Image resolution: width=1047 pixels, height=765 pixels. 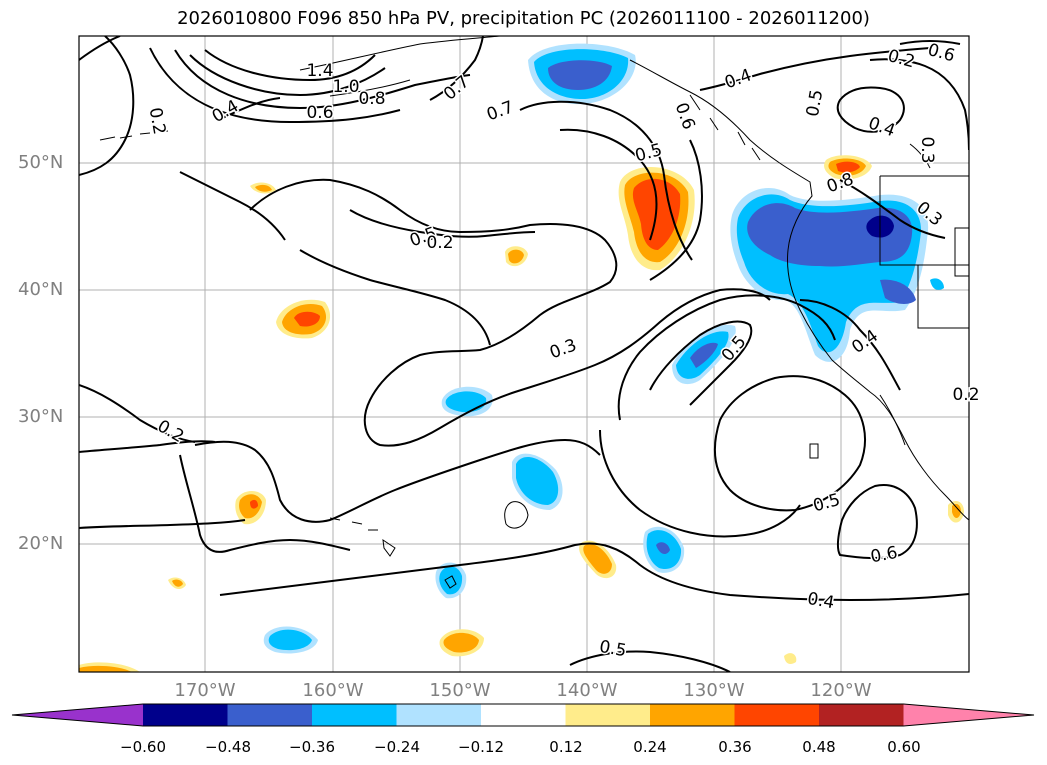 I want to click on colorbar-tick: 0.36, so click(x=735, y=747).